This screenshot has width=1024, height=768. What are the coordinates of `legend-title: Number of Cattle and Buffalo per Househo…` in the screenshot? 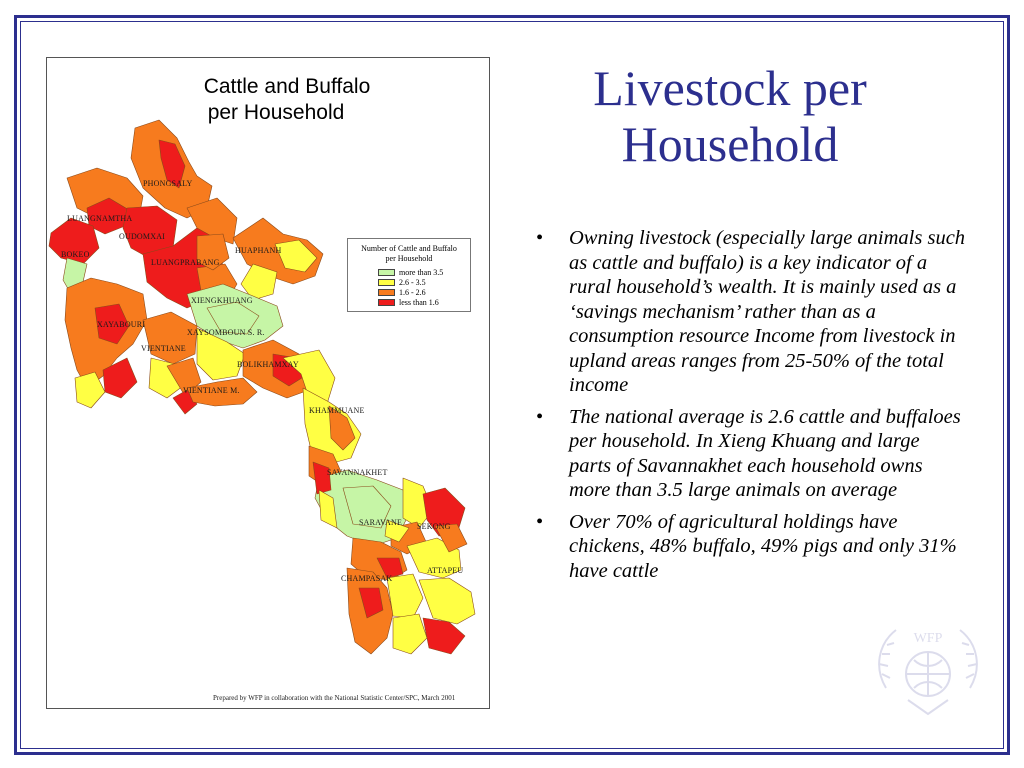 It's located at (409, 254).